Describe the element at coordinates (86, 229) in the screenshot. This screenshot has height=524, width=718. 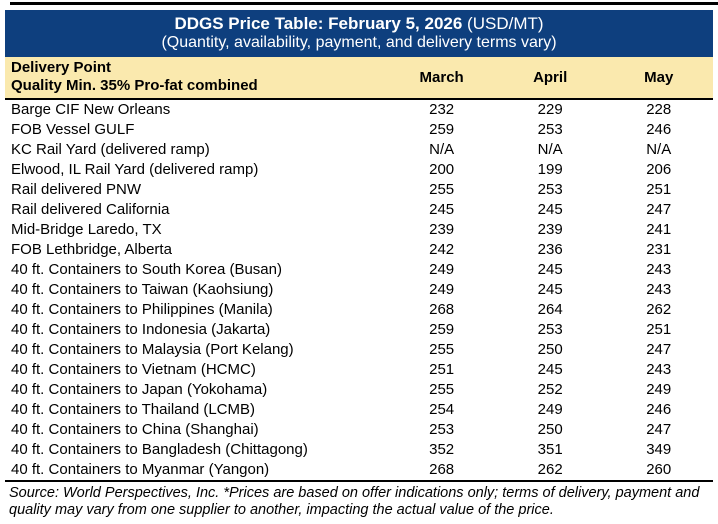
I see `row-label: Mid-Bridge Laredo, TX` at that location.